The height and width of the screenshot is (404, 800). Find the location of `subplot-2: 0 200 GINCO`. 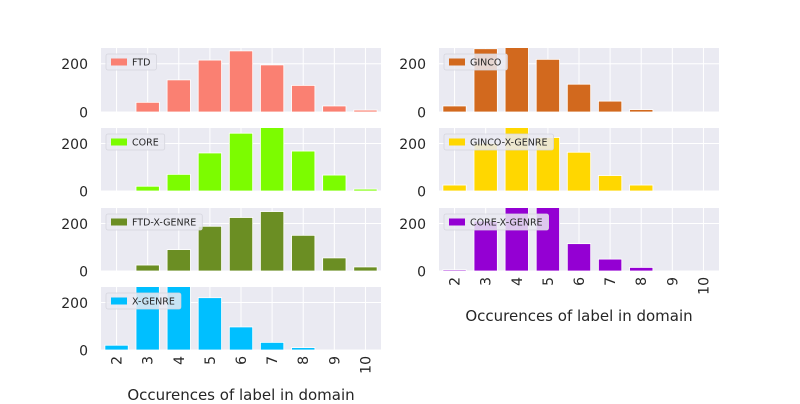

subplot-2: 0 200 GINCO is located at coordinates (559, 85).